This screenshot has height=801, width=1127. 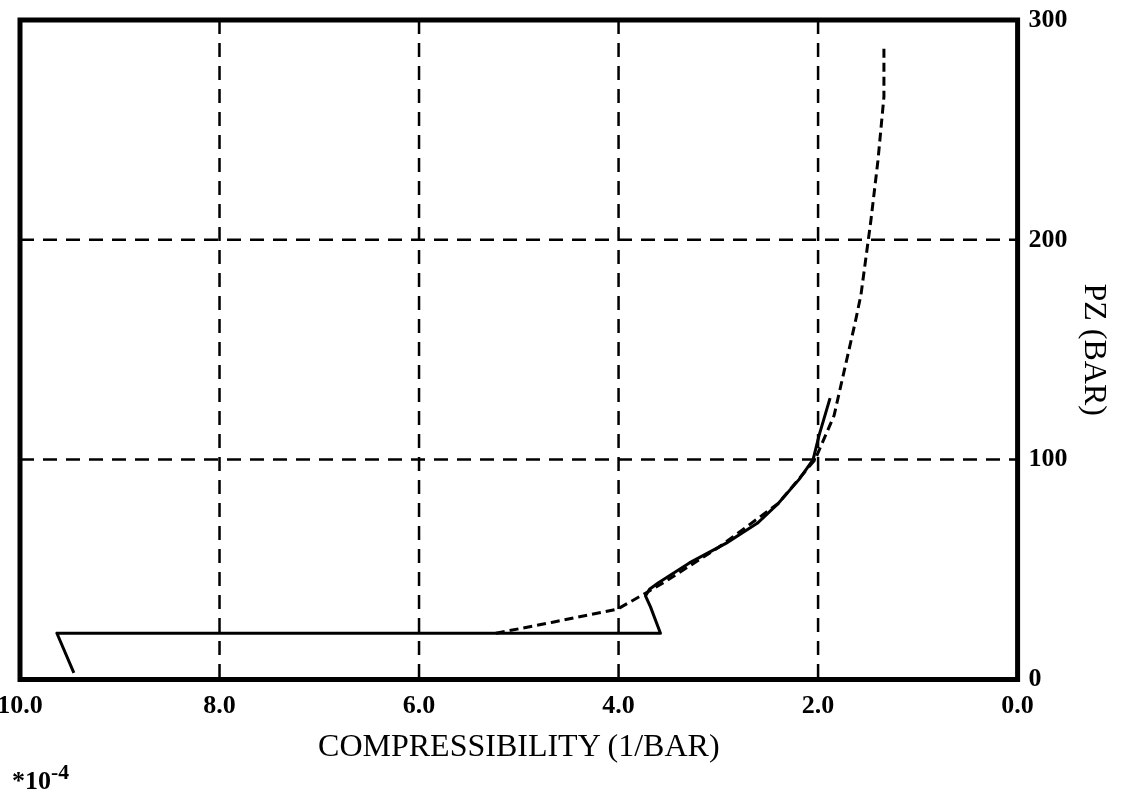 What do you see at coordinates (219, 704) in the screenshot?
I see `x-tick-label: 8.0` at bounding box center [219, 704].